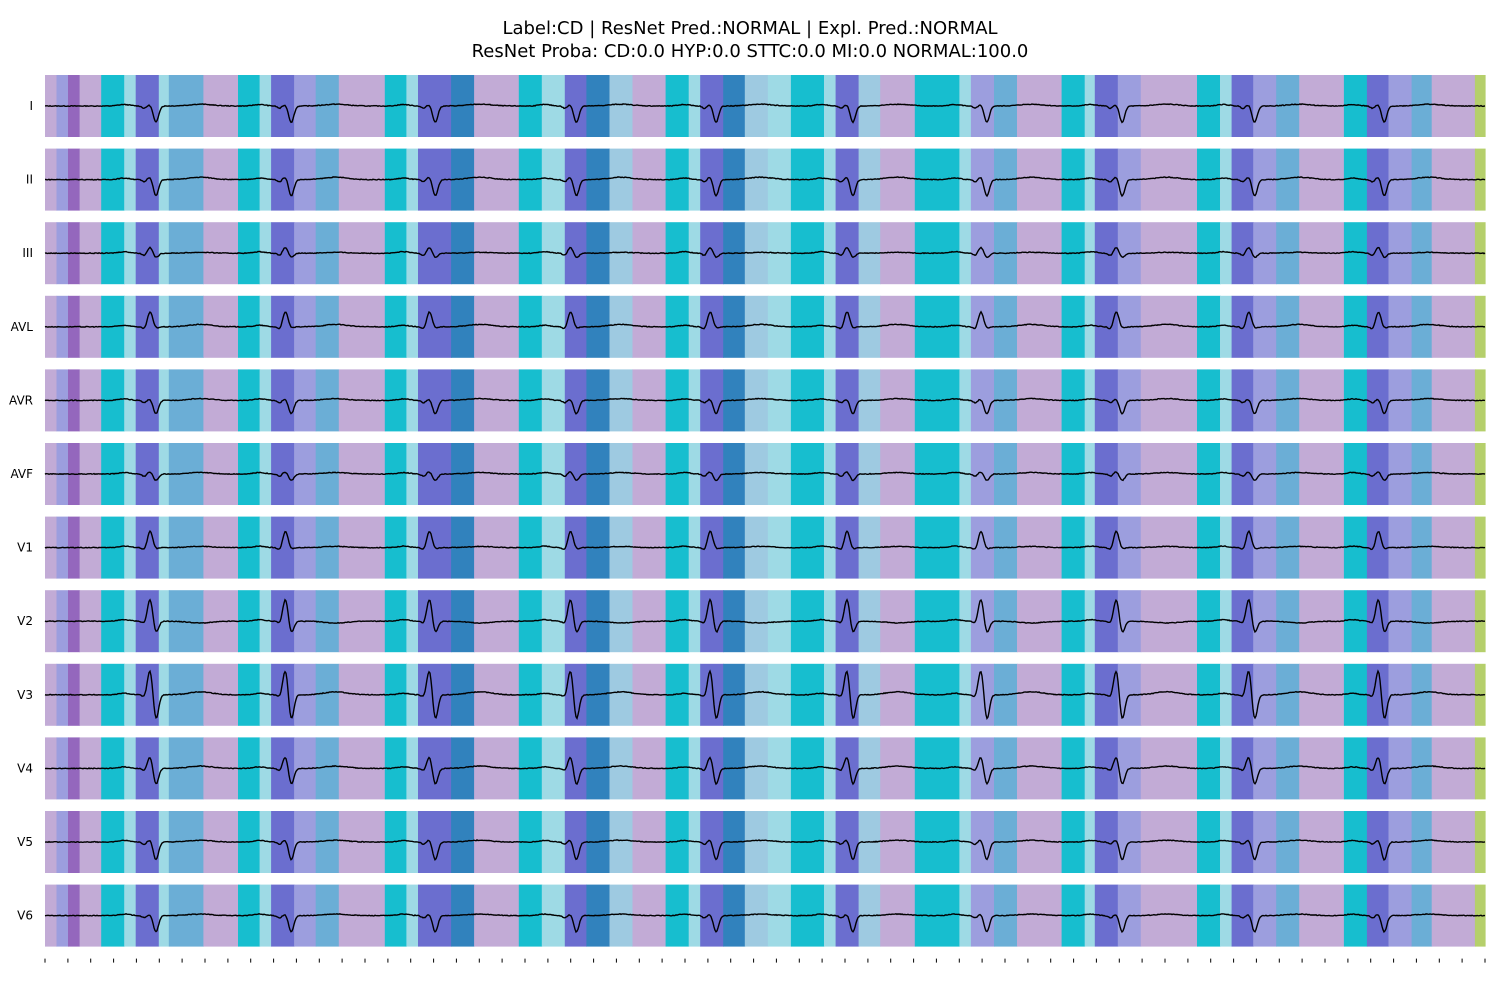 Image resolution: width=1500 pixels, height=1000 pixels. I want to click on lead-label: V1, so click(25, 548).